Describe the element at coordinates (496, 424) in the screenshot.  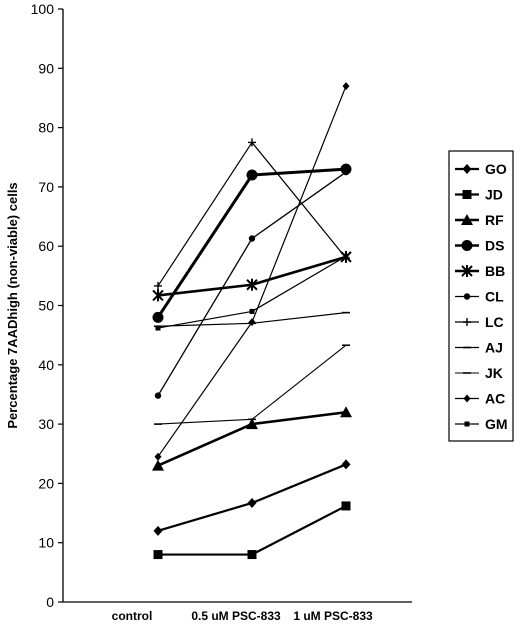
I see `legend-label: GM` at that location.